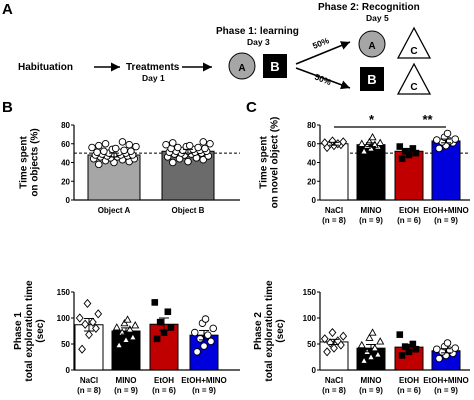 The width and height of the screenshot is (474, 400). I want to click on category-label: Object A, so click(114, 210).